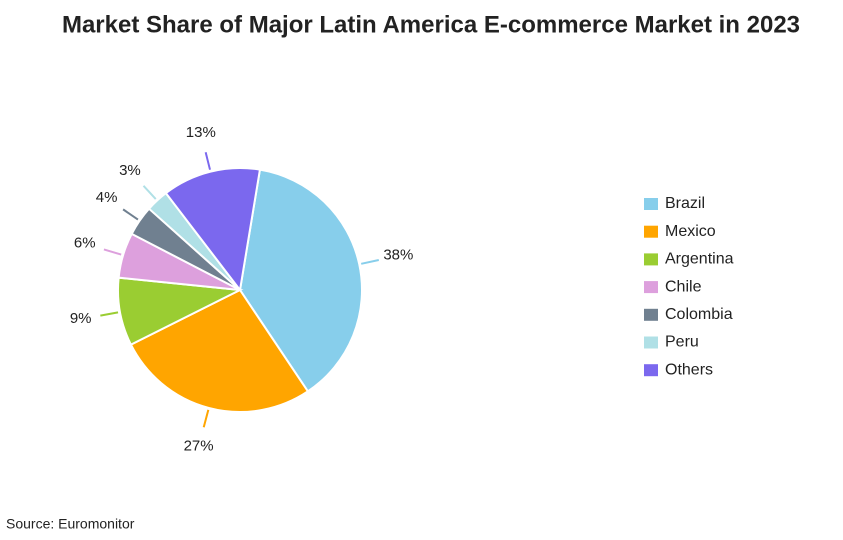  Describe the element at coordinates (685, 203) in the screenshot. I see `legend-label: Brazil` at that location.